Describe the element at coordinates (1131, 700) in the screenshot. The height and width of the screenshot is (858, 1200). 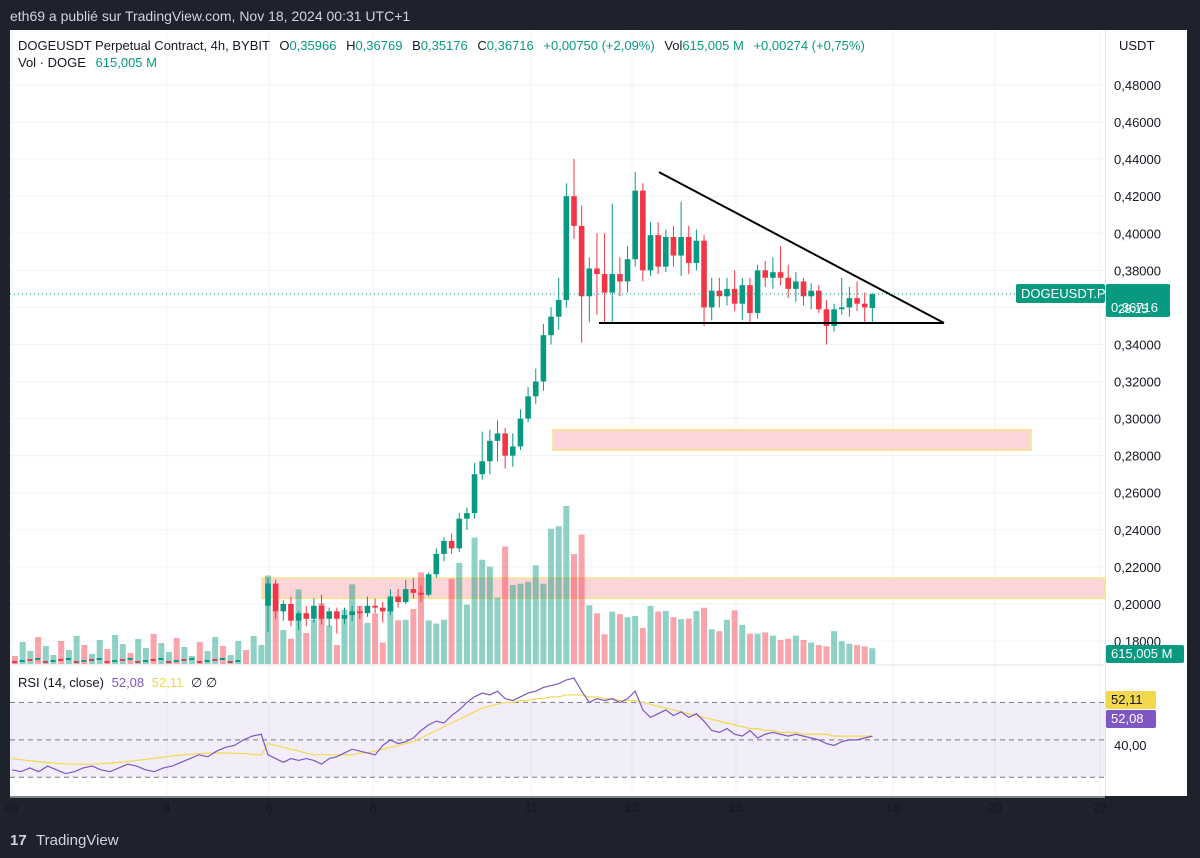
I see `rsi-ma-badge-bg` at that location.